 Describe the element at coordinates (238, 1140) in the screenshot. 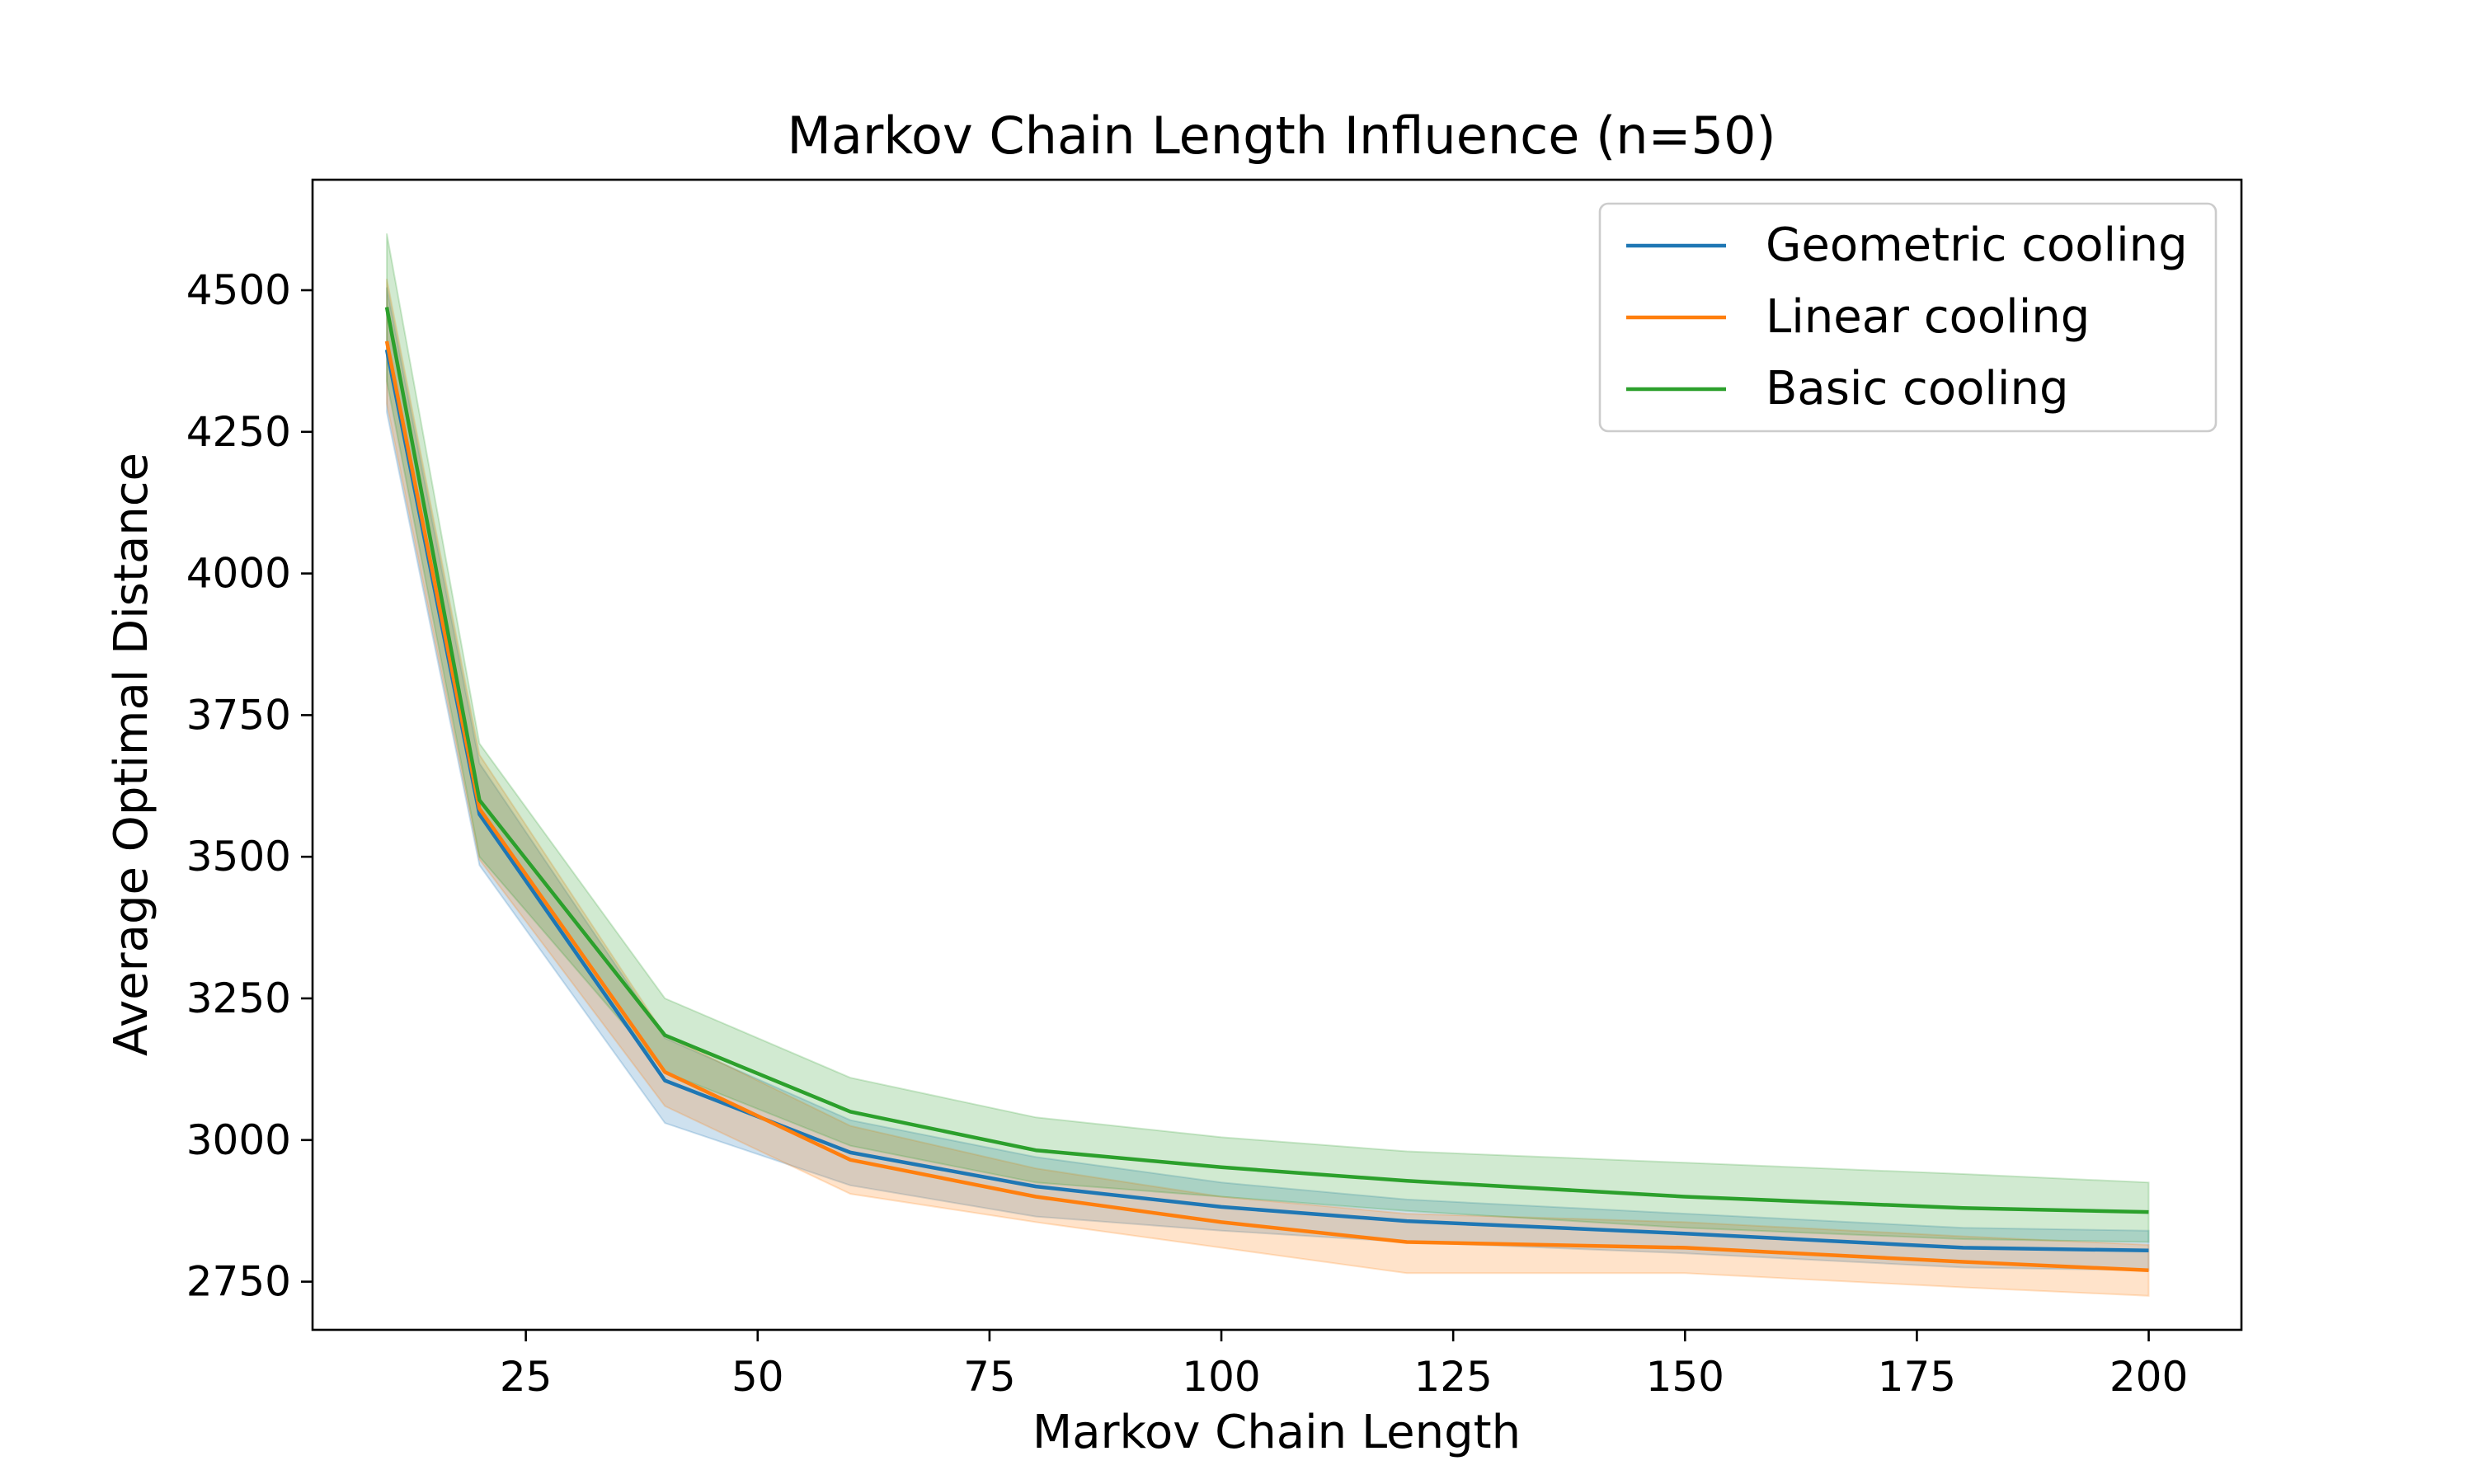

I see `y-tick-label: 3000` at that location.